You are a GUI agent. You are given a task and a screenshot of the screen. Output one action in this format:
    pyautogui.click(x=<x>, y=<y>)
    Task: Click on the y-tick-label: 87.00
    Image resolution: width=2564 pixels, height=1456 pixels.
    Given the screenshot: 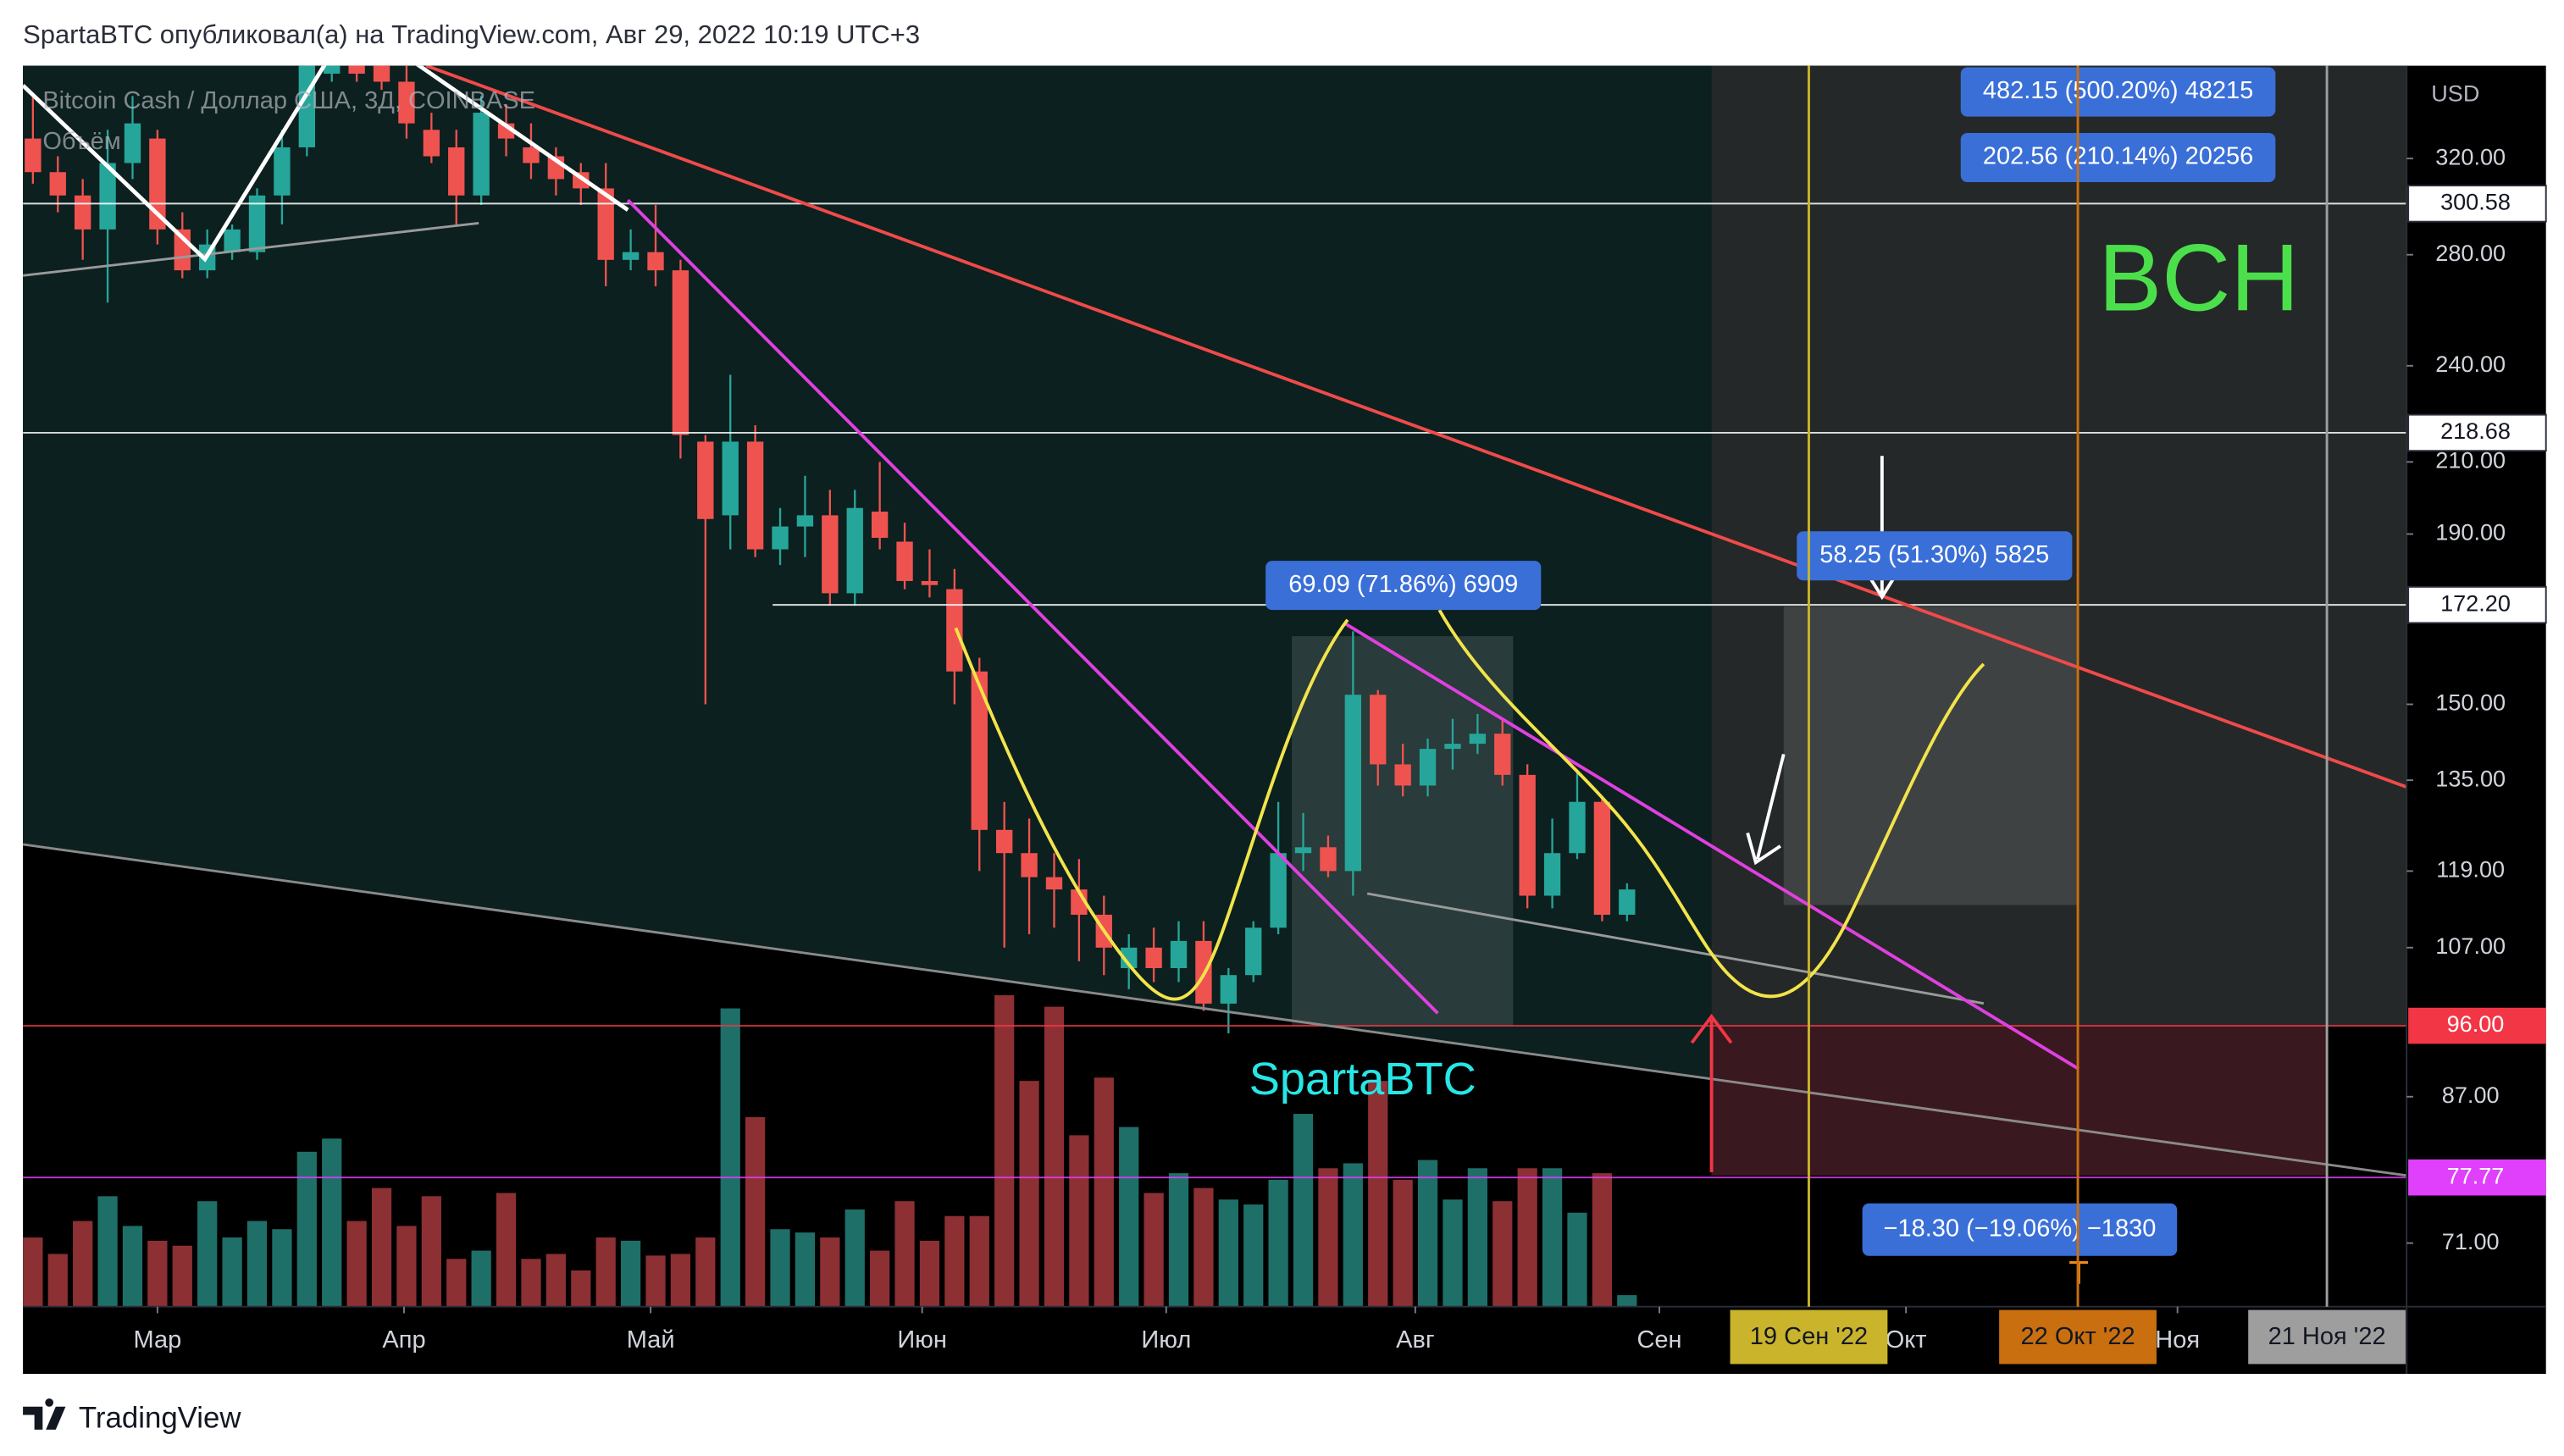 What is the action you would take?
    pyautogui.click(x=2471, y=1095)
    